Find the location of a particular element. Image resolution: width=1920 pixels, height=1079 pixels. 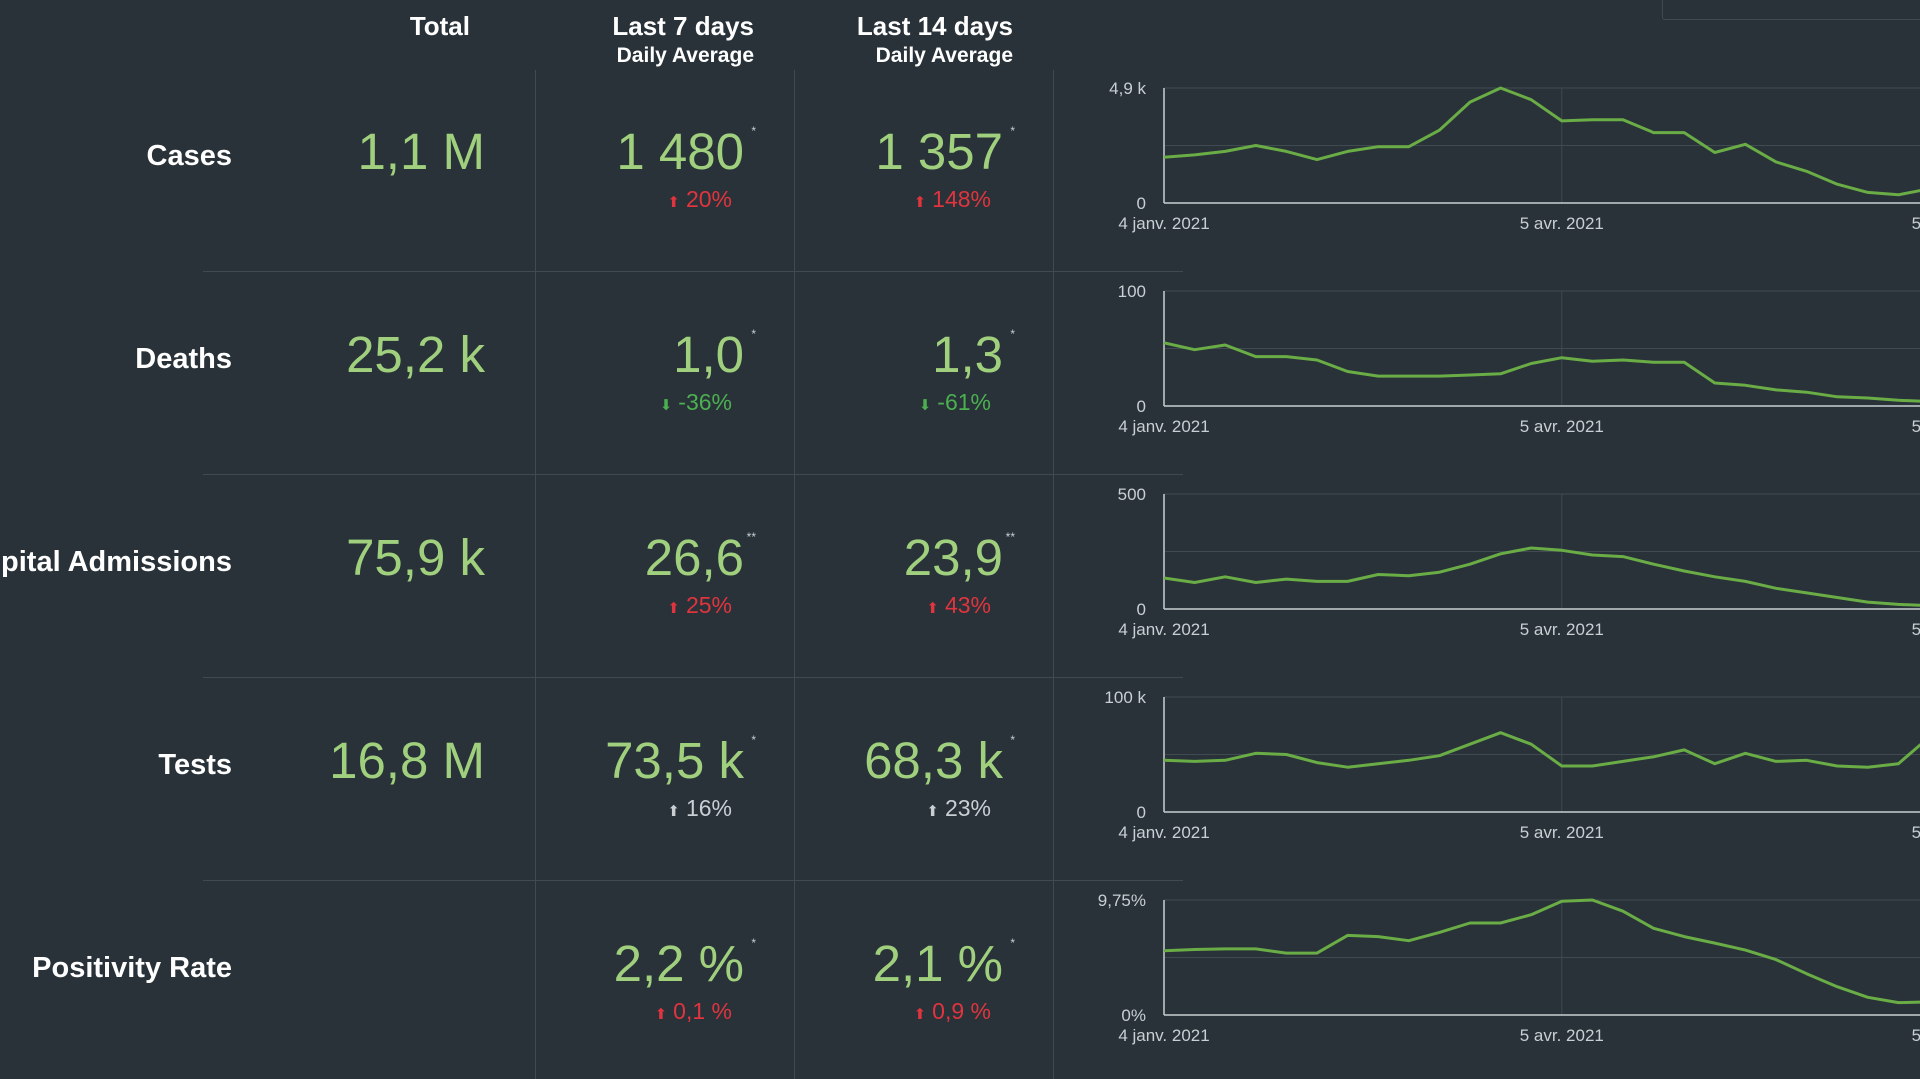

avg14-value-hospital-admissions: 23,9 ** is located at coordinates (959, 557).